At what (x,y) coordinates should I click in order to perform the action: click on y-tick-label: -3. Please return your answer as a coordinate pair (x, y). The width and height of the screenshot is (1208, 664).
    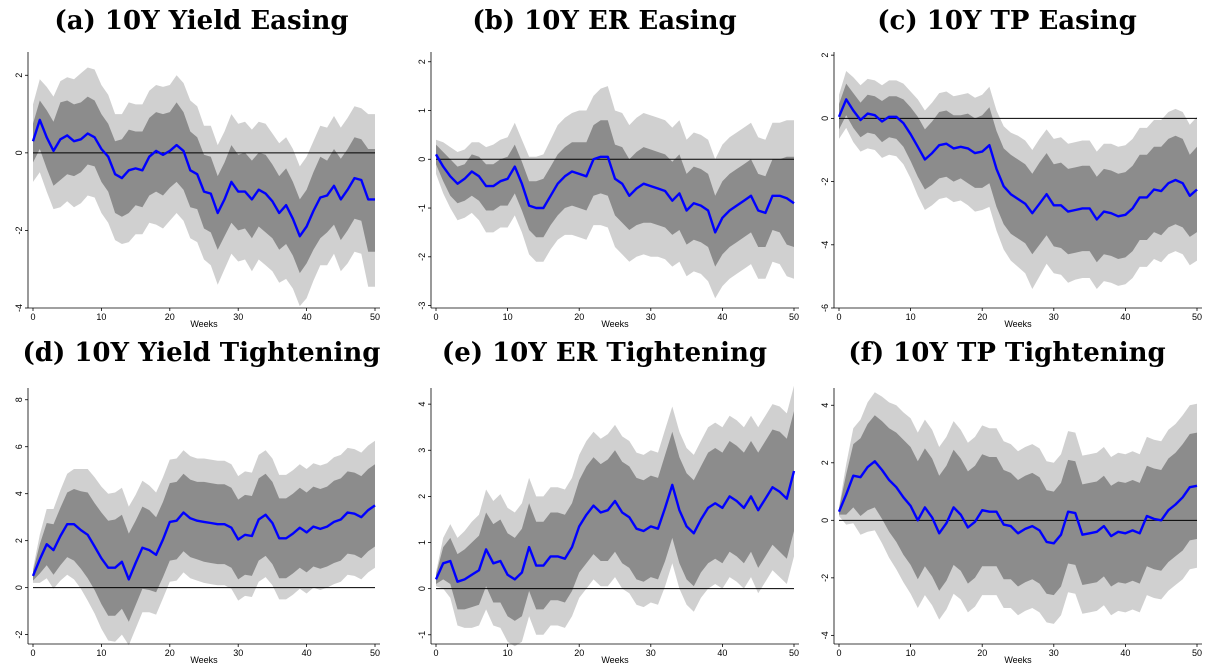
    Looking at the image, I should click on (422, 306).